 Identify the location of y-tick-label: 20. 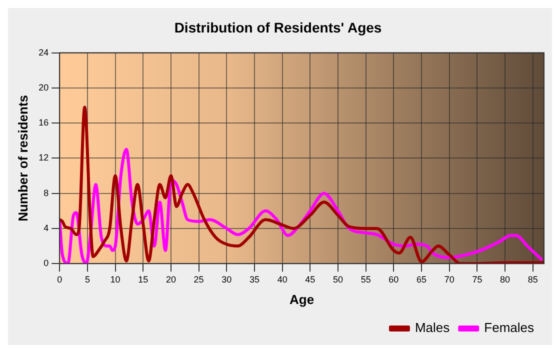
(43, 87).